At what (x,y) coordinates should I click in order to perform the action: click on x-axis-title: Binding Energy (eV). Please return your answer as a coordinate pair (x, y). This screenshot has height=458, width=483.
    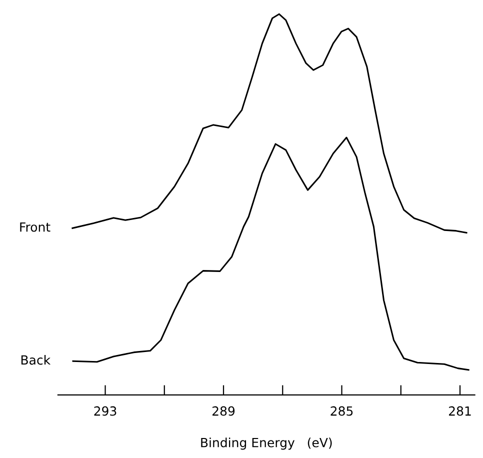
    Looking at the image, I should click on (266, 444).